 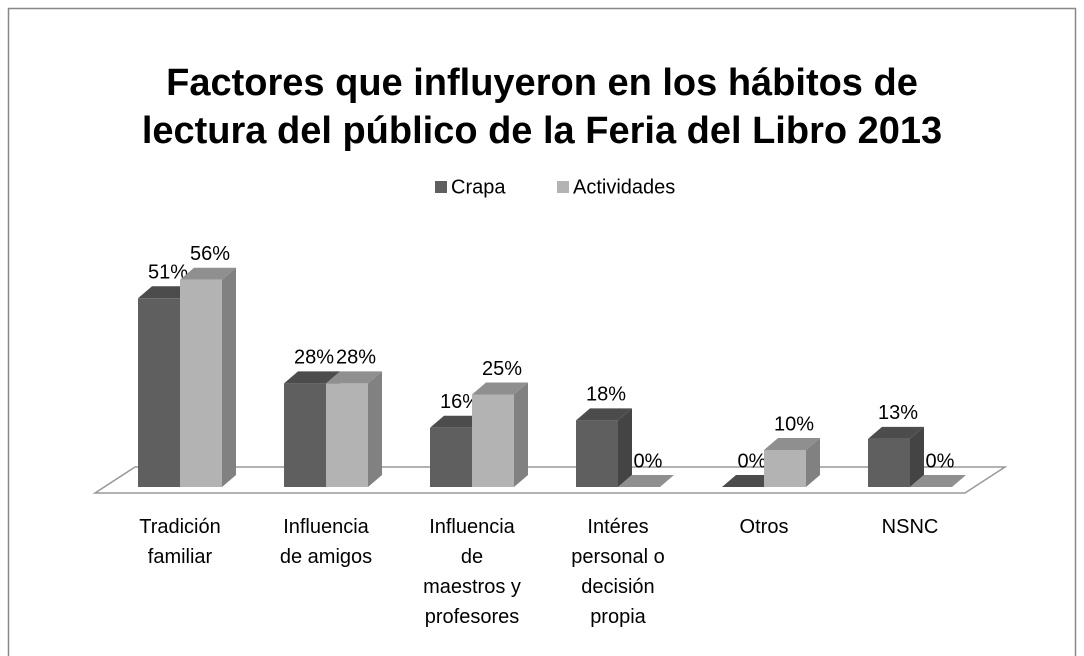 What do you see at coordinates (460, 402) in the screenshot?
I see `data-label: 16%` at bounding box center [460, 402].